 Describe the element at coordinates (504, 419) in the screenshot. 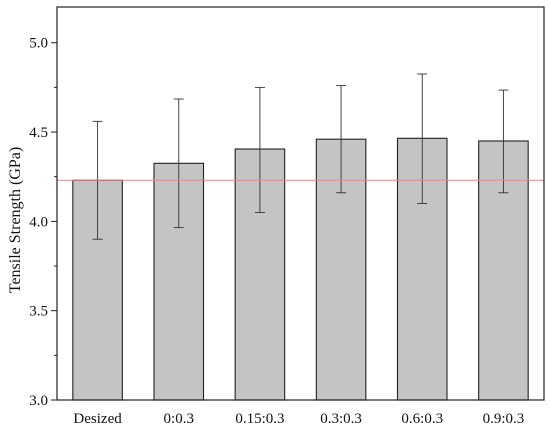

I see `x-tick-label: 0.9:0.3` at that location.